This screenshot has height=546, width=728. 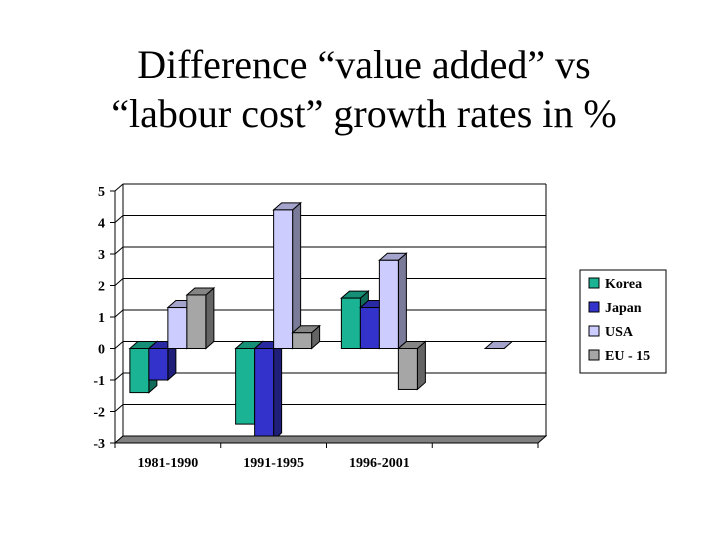 I want to click on legend-label: EU - 15, so click(x=627, y=356).